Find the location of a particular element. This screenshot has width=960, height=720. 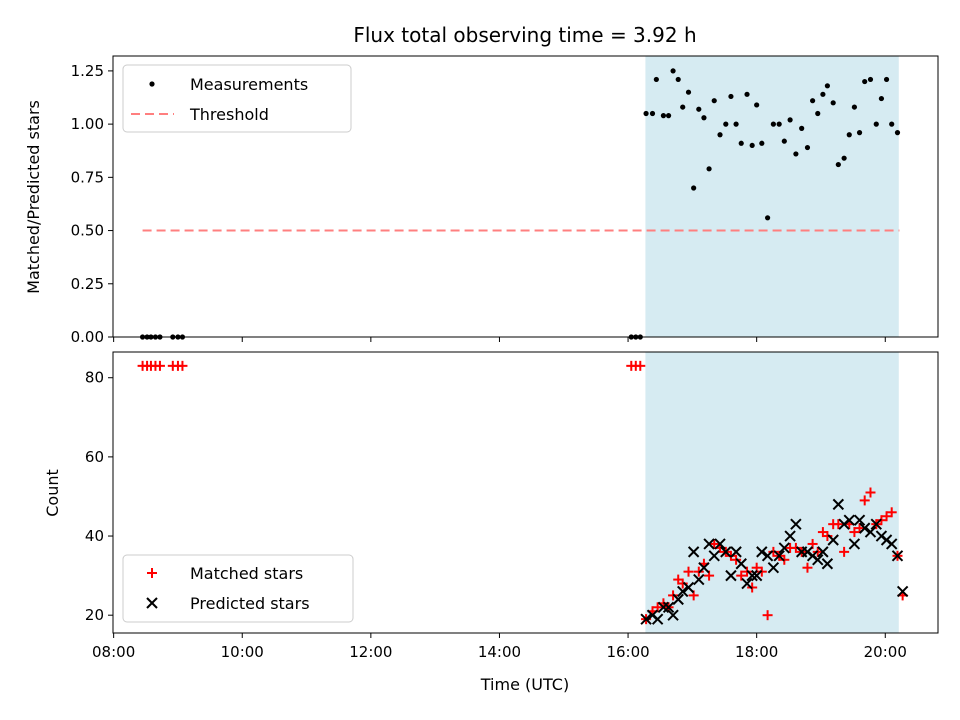

x-tick-label: 14:00 is located at coordinates (499, 652).